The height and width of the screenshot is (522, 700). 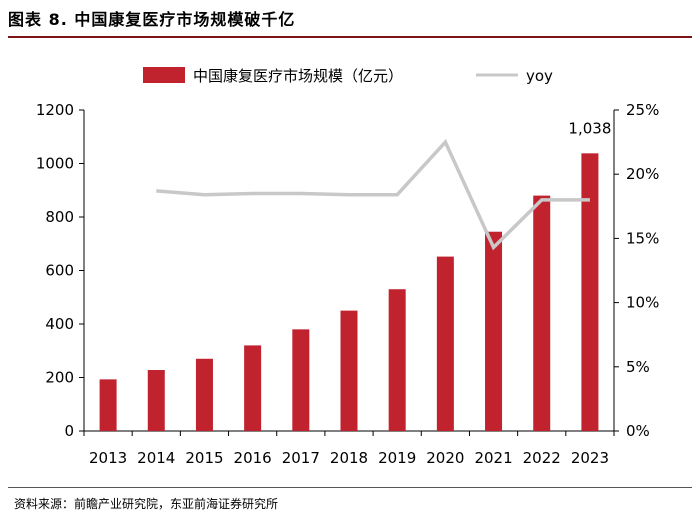 What do you see at coordinates (253, 458) in the screenshot?
I see `x-tick-label: 2016` at bounding box center [253, 458].